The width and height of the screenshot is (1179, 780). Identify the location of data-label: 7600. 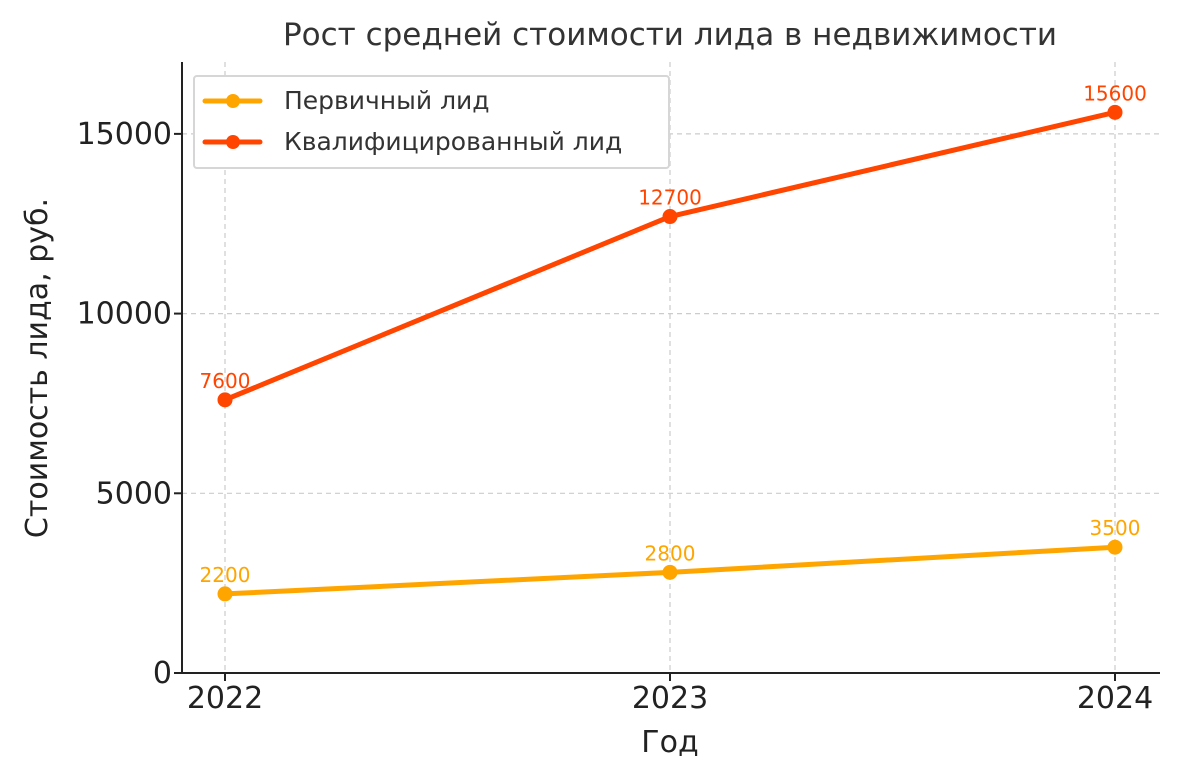
(225, 381).